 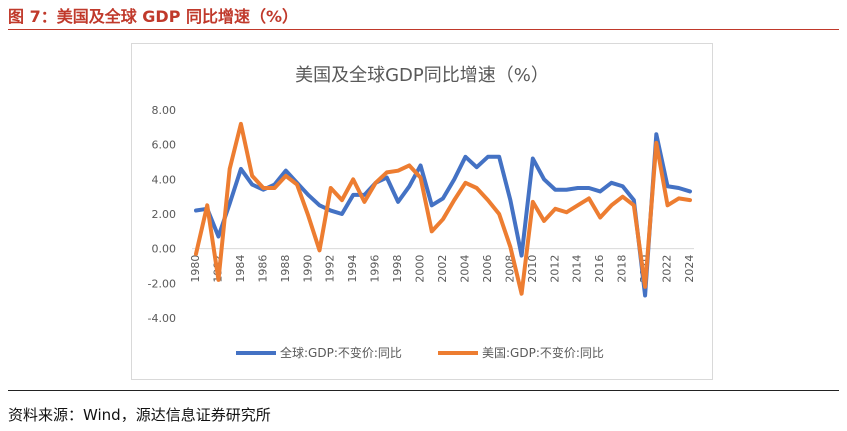 What do you see at coordinates (330, 269) in the screenshot?
I see `x-tick-label: 1992` at bounding box center [330, 269].